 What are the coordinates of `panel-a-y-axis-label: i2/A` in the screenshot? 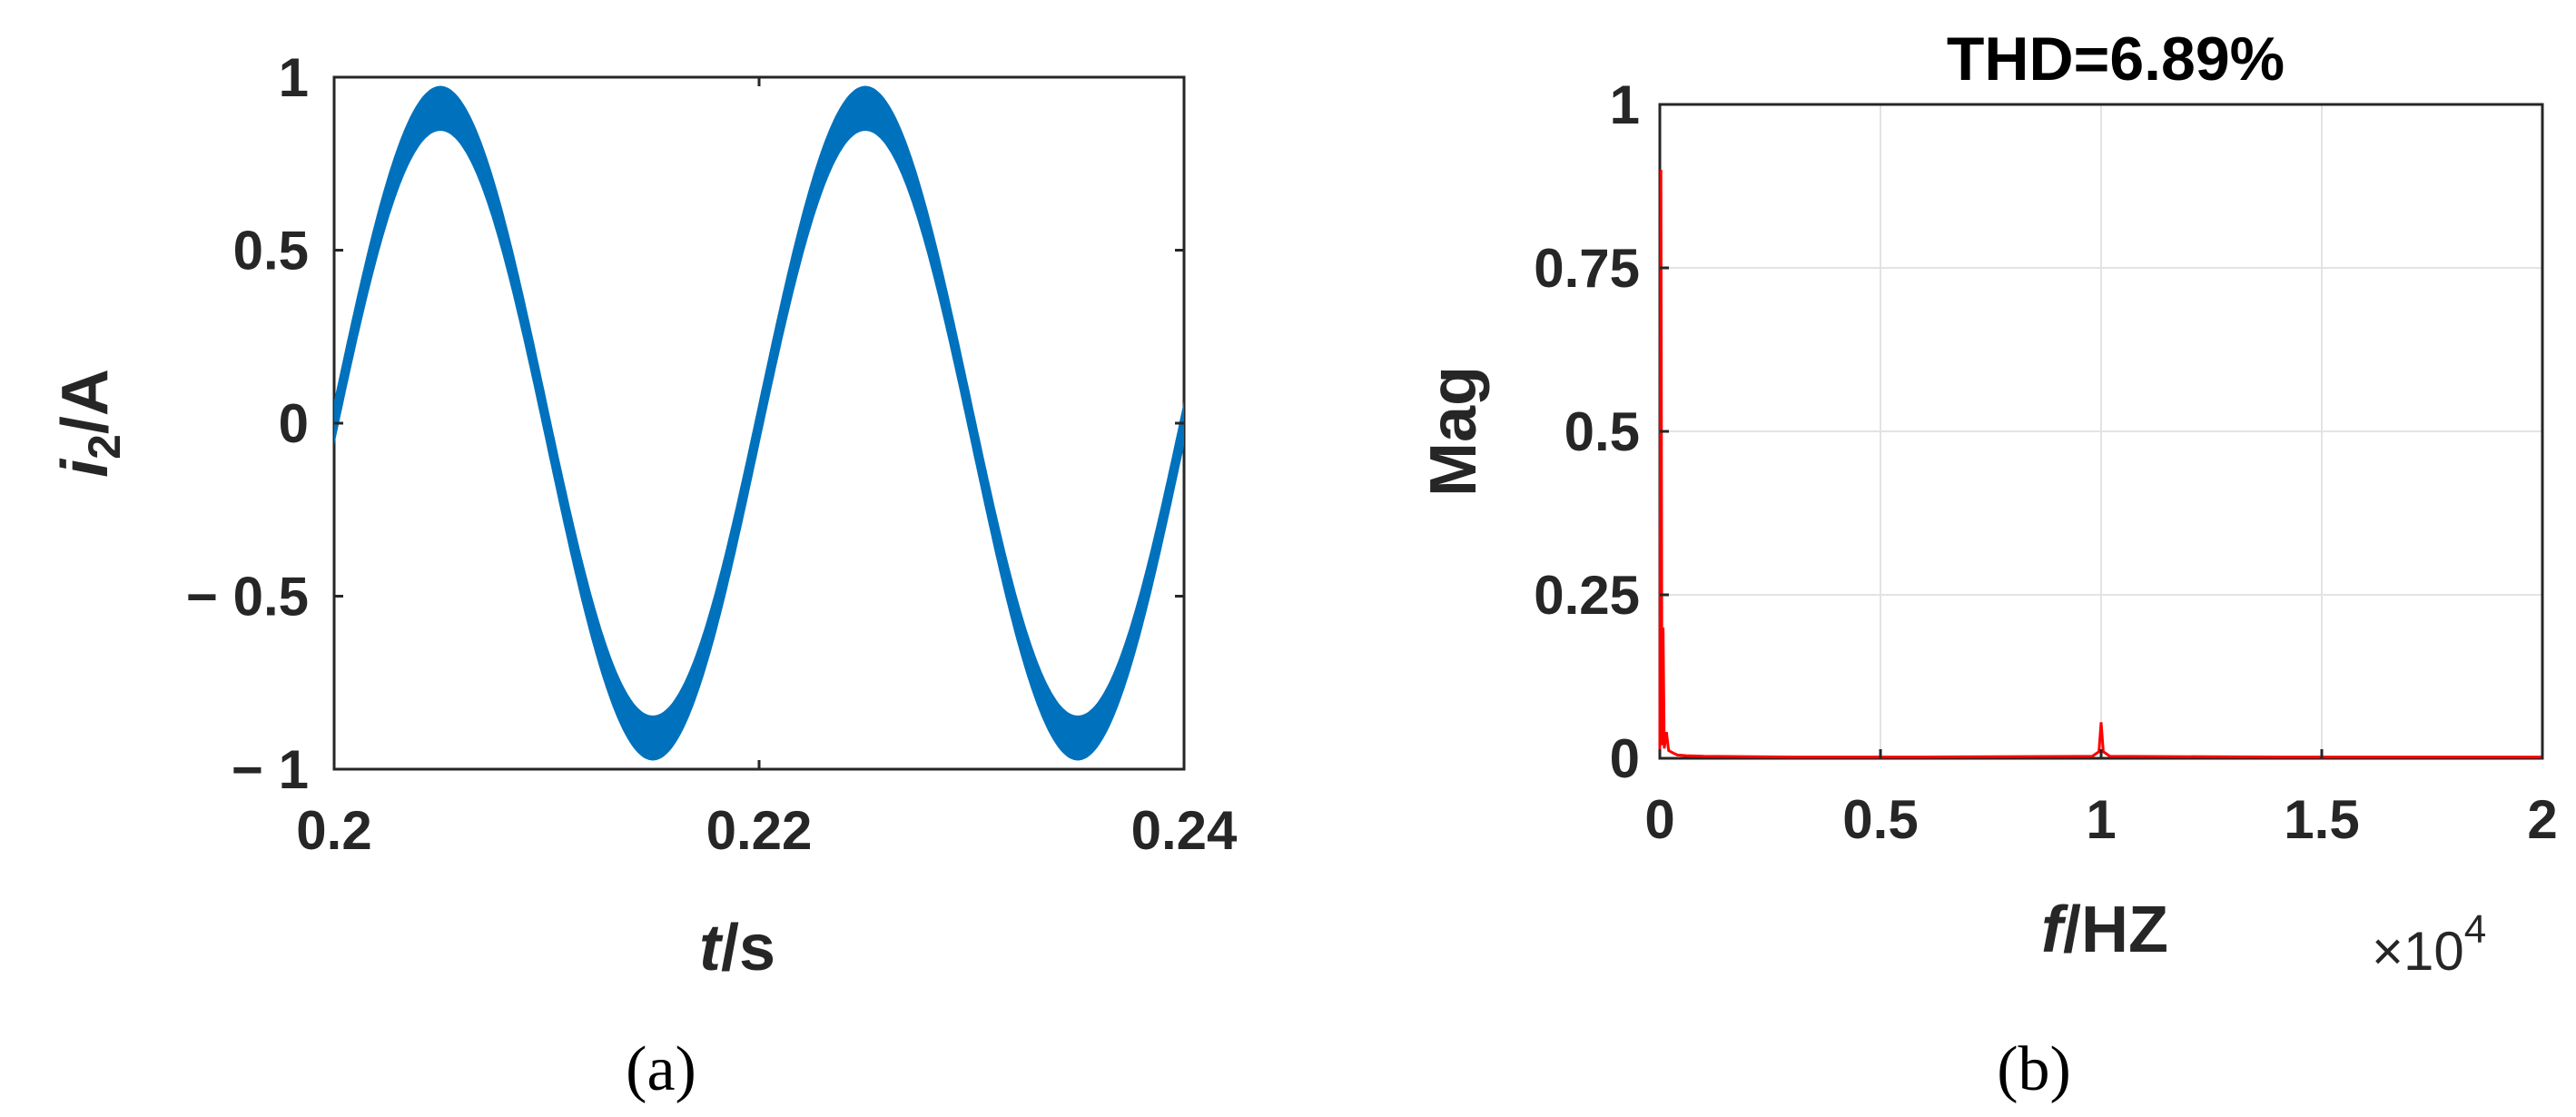 It's located at (89, 423).